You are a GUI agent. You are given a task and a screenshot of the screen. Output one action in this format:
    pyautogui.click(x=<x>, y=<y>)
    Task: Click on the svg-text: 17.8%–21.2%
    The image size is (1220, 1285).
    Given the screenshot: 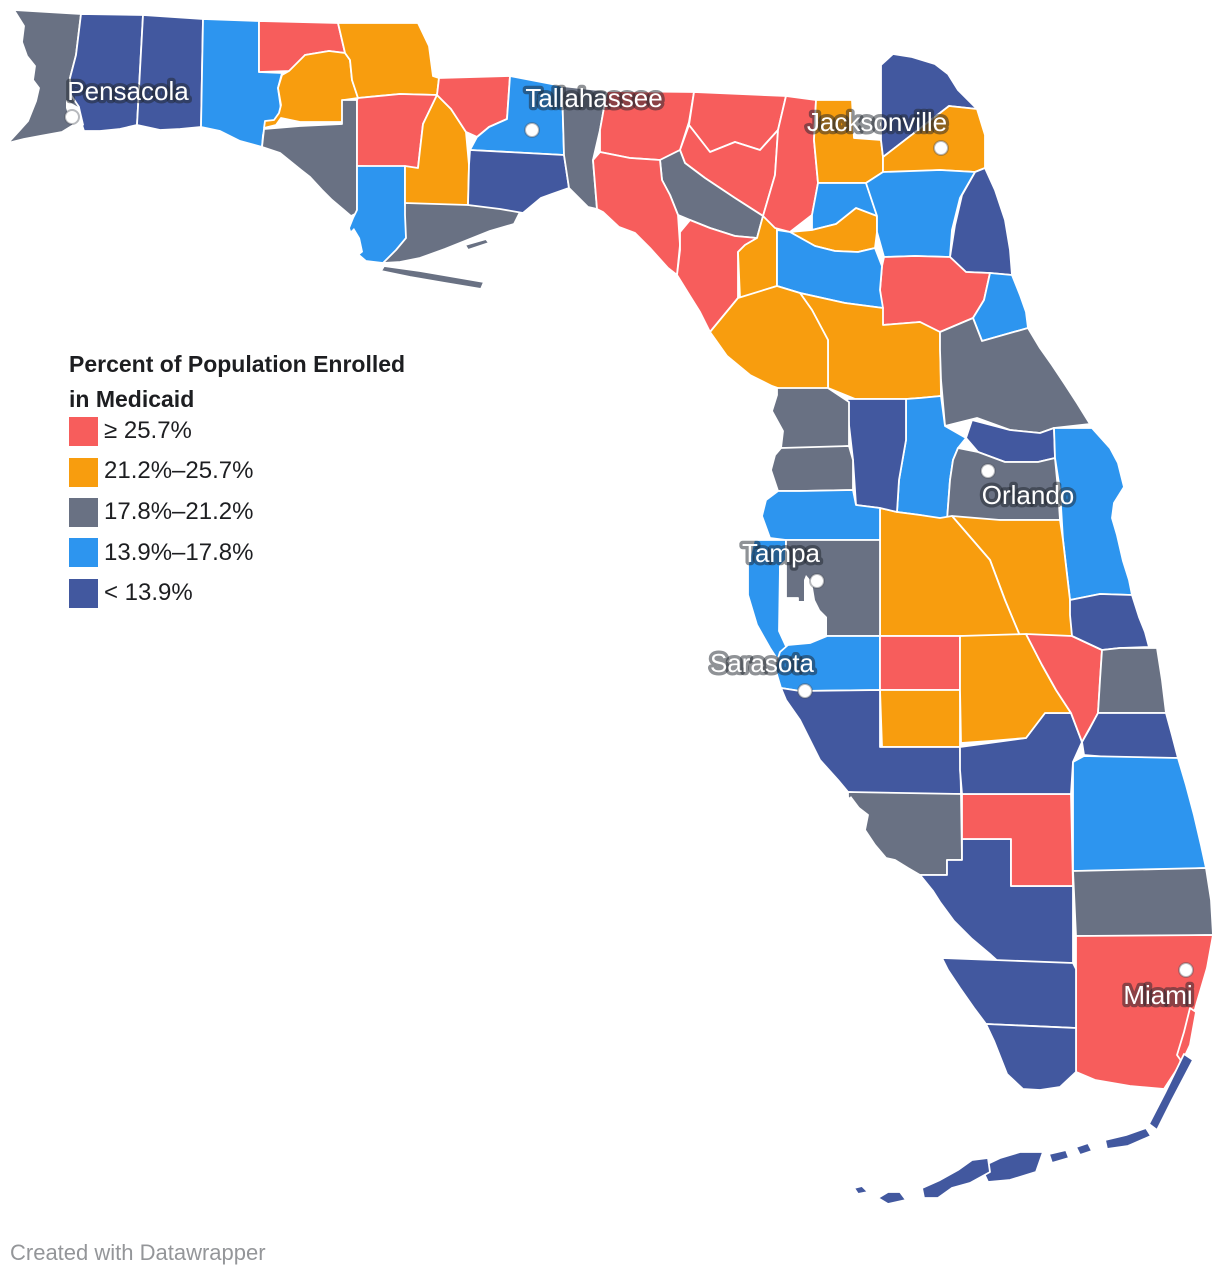 What is the action you would take?
    pyautogui.click(x=178, y=511)
    